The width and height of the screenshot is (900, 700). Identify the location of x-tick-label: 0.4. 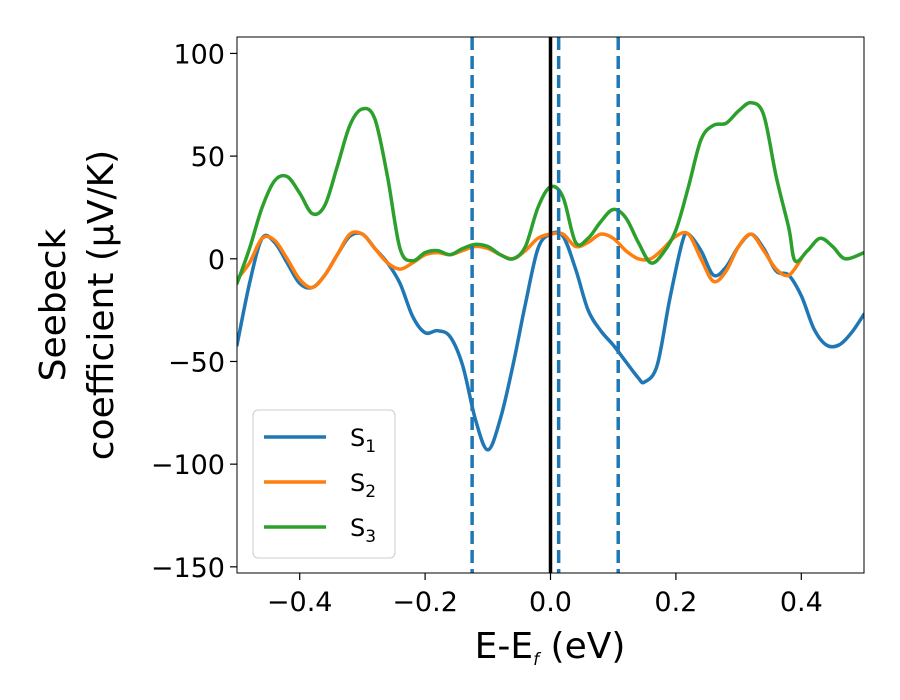
(801, 602).